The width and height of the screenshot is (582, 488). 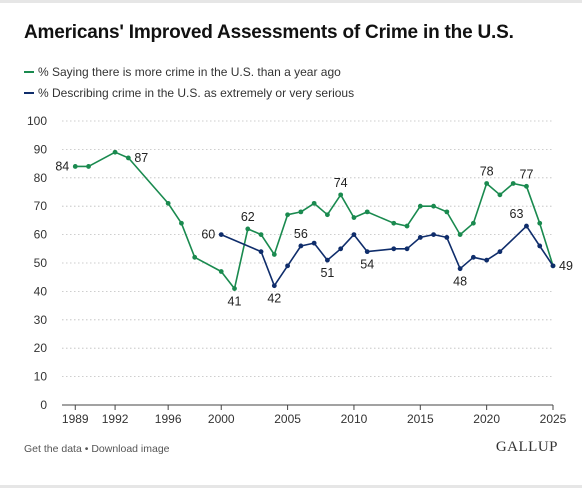 I want to click on series-line-serious-crime, so click(x=387, y=256).